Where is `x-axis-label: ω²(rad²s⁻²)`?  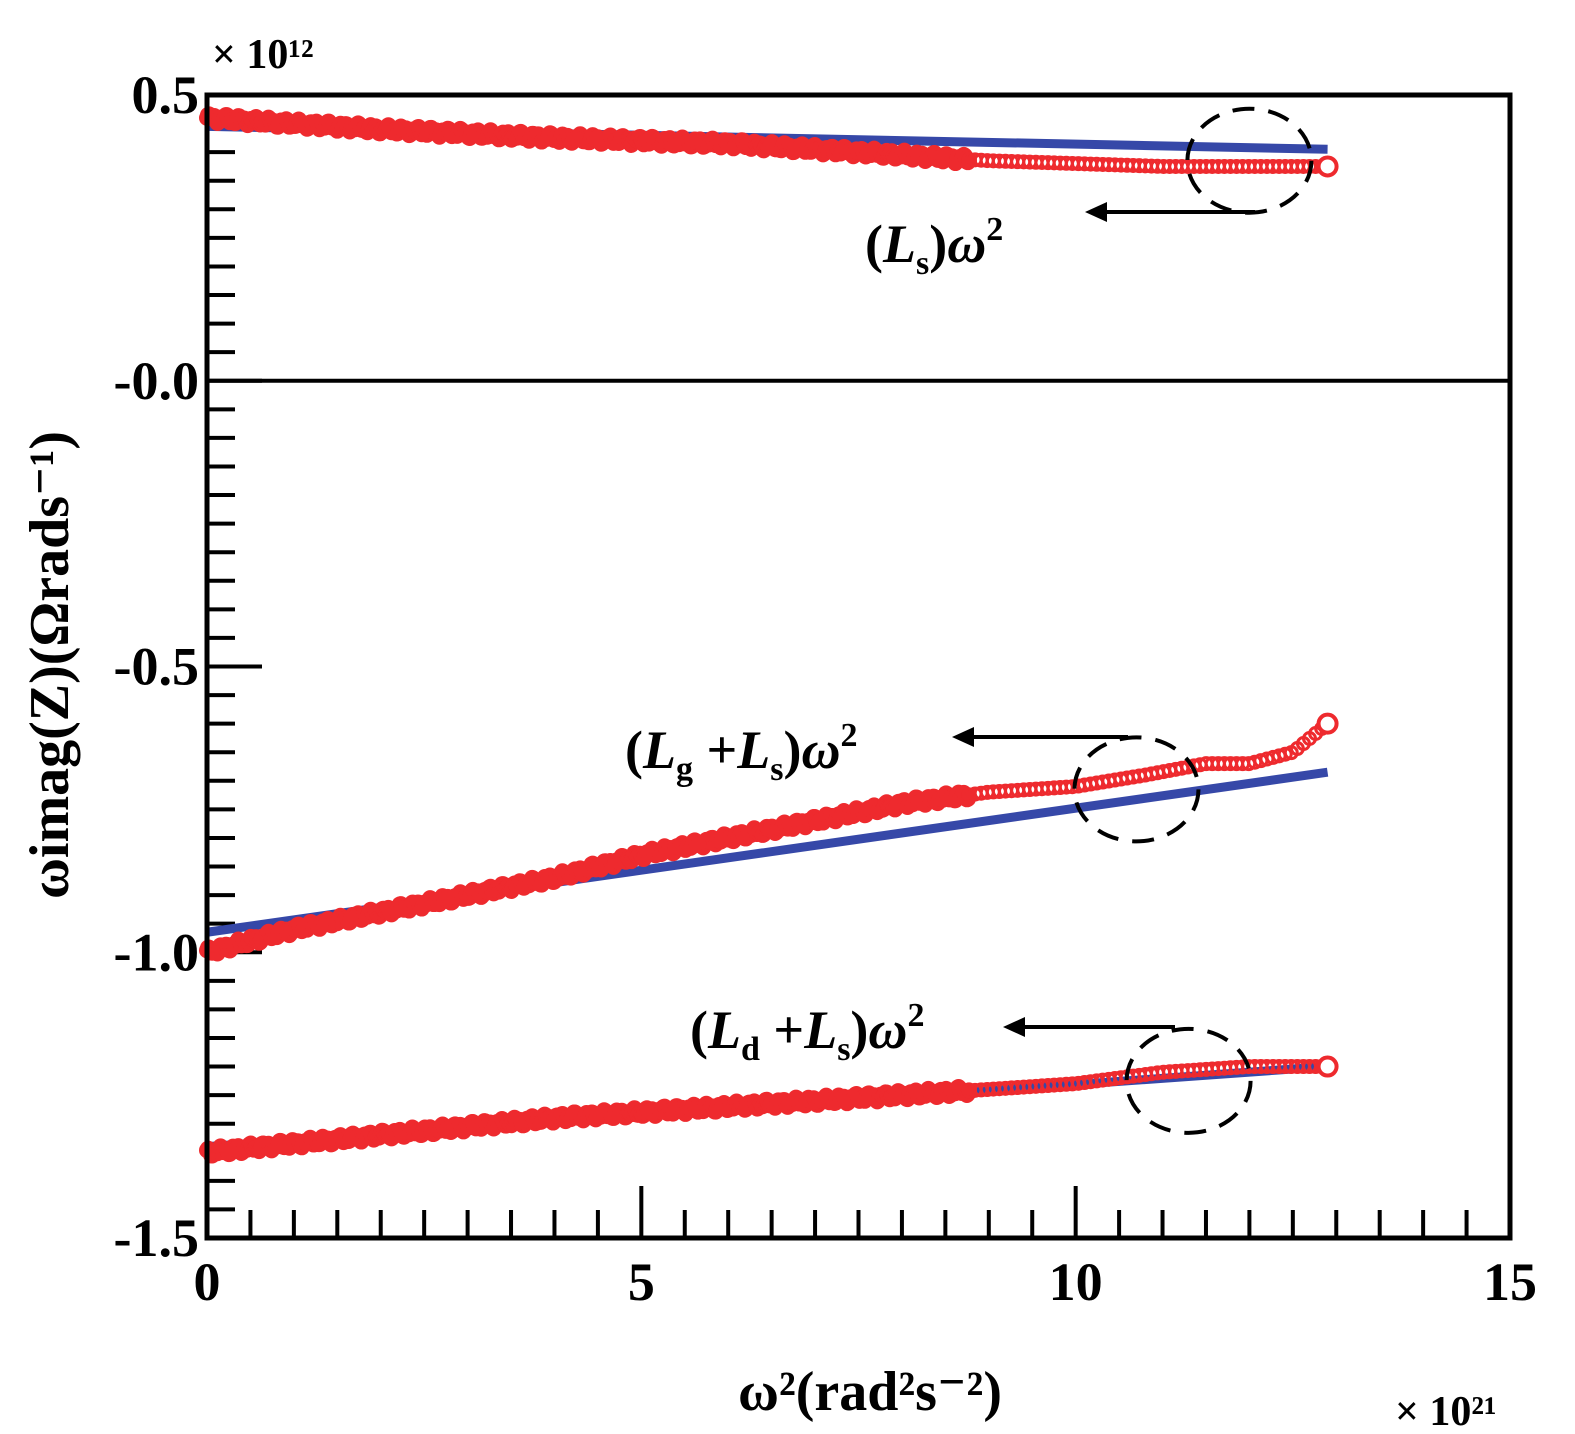
x-axis-label: ω²(rad²s⁻²) is located at coordinates (870, 1392).